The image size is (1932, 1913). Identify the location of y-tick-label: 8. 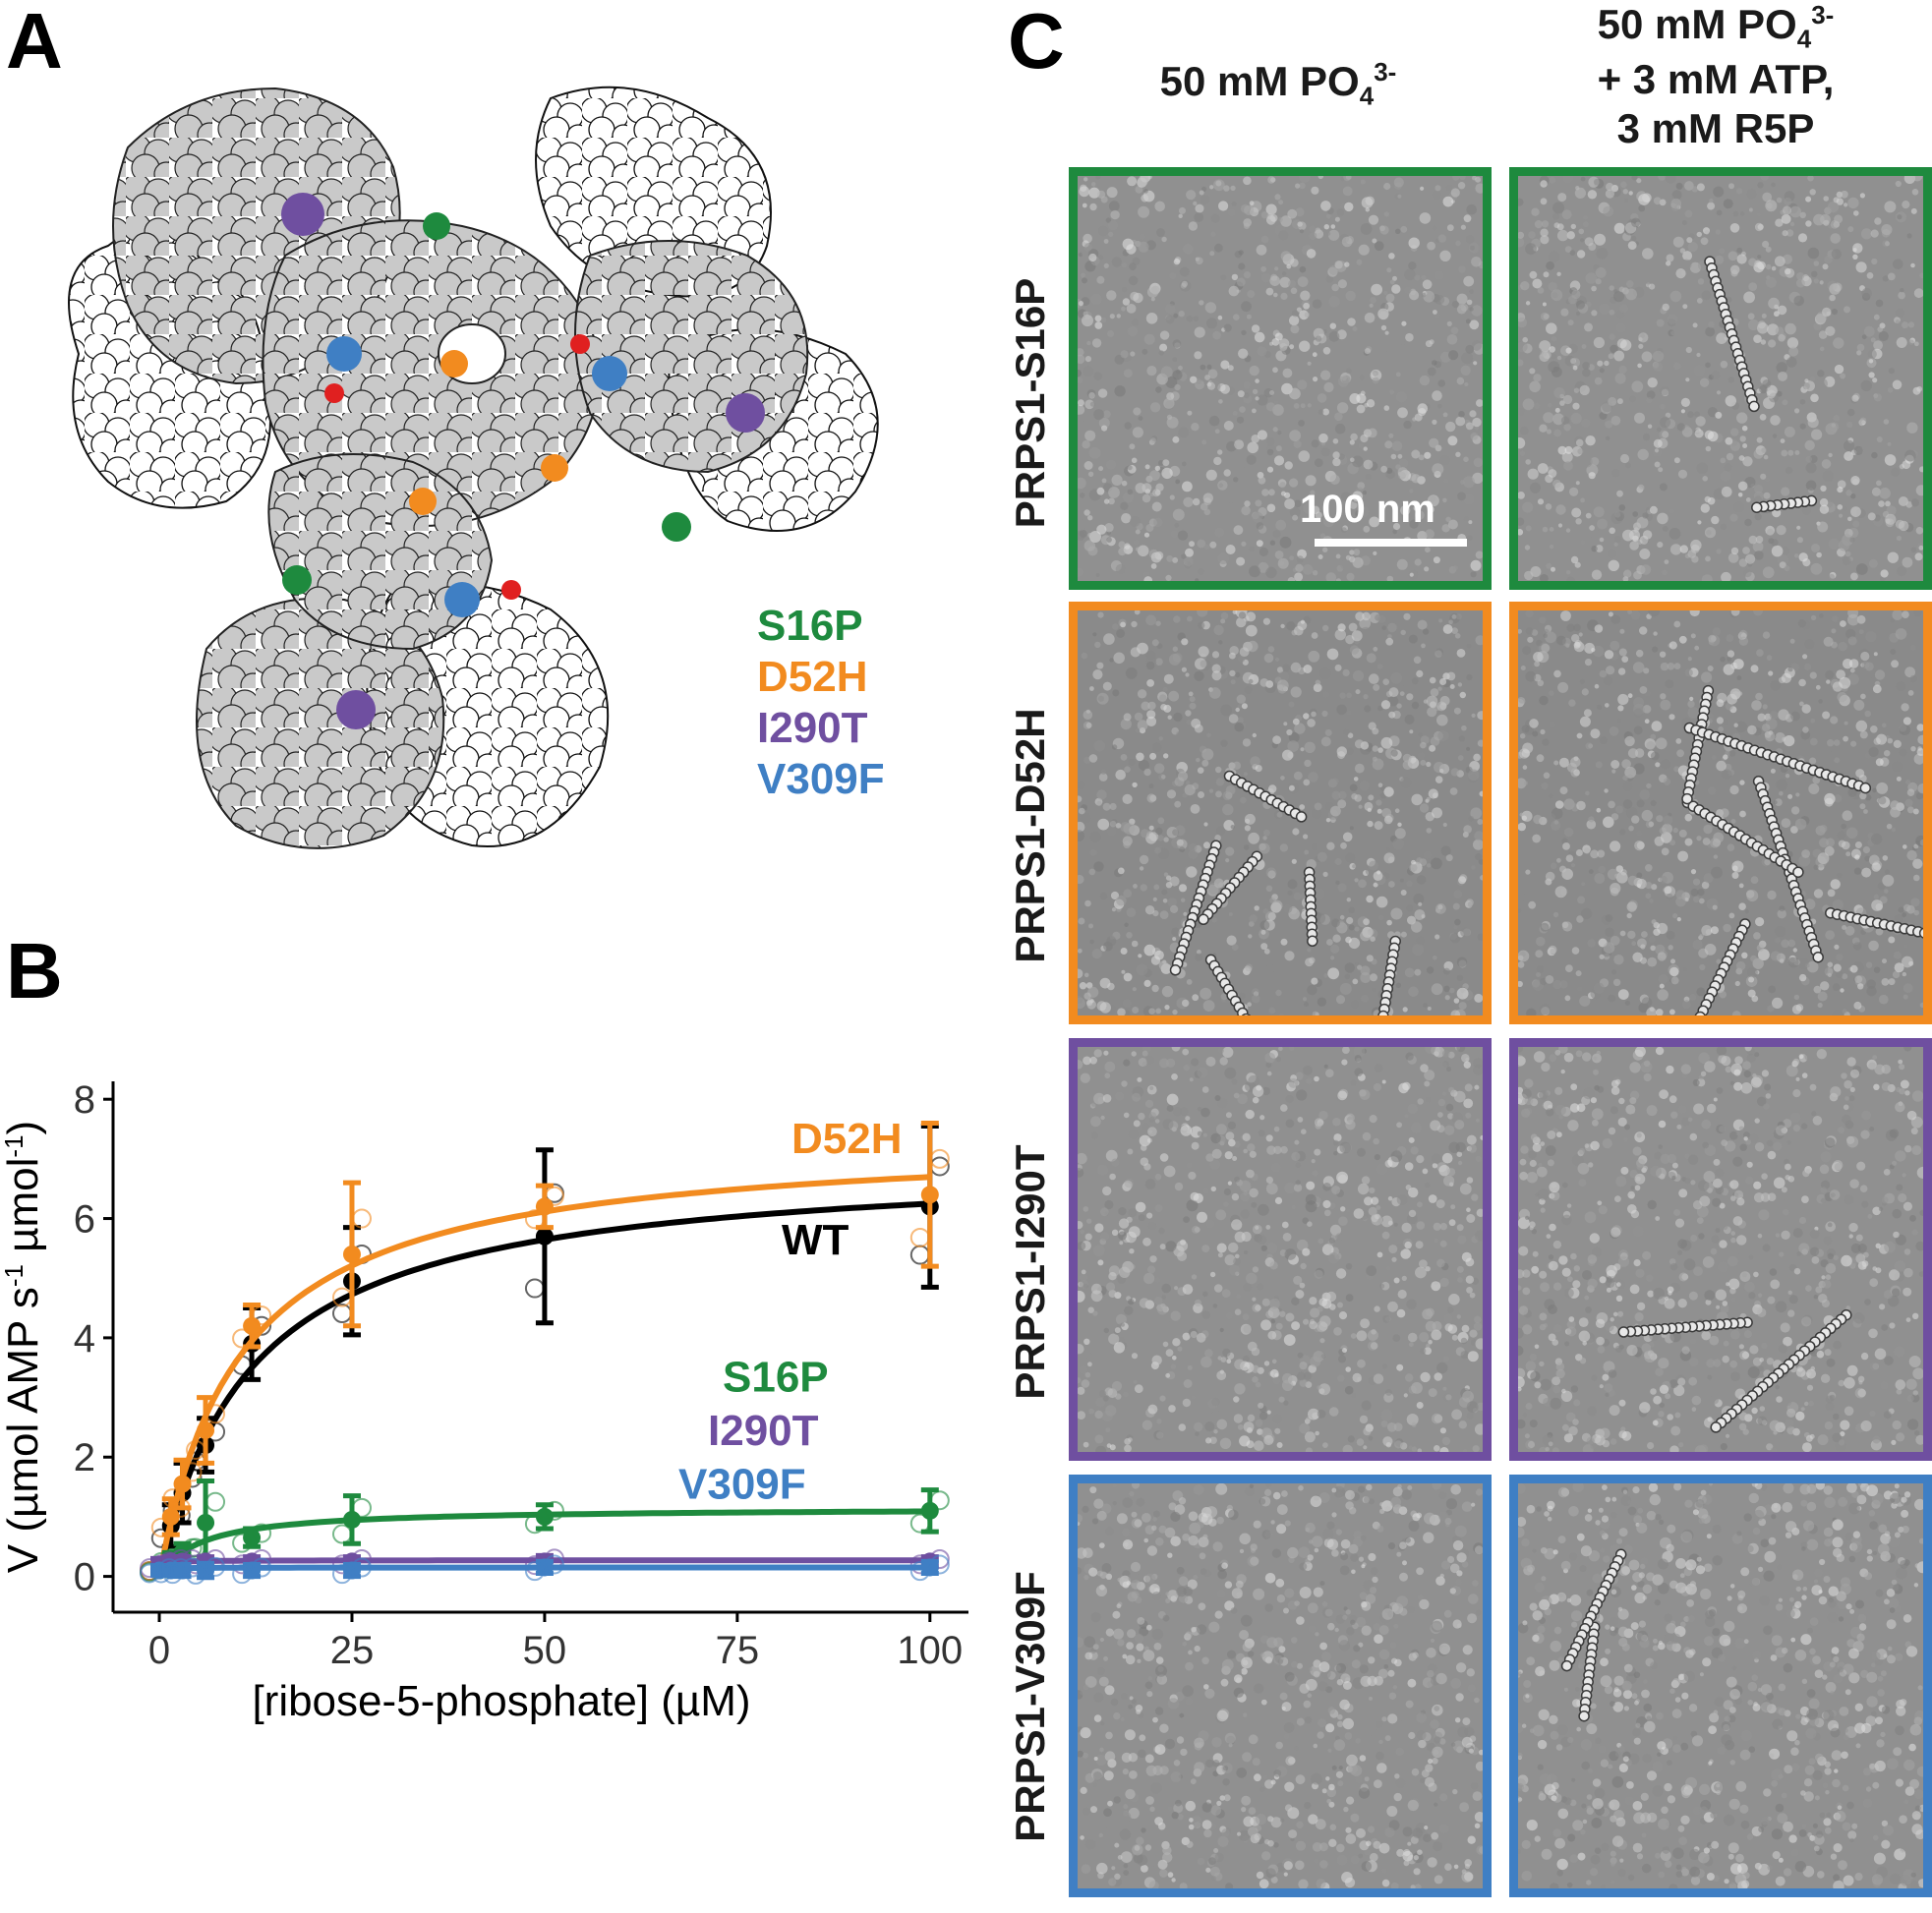
(84, 1100).